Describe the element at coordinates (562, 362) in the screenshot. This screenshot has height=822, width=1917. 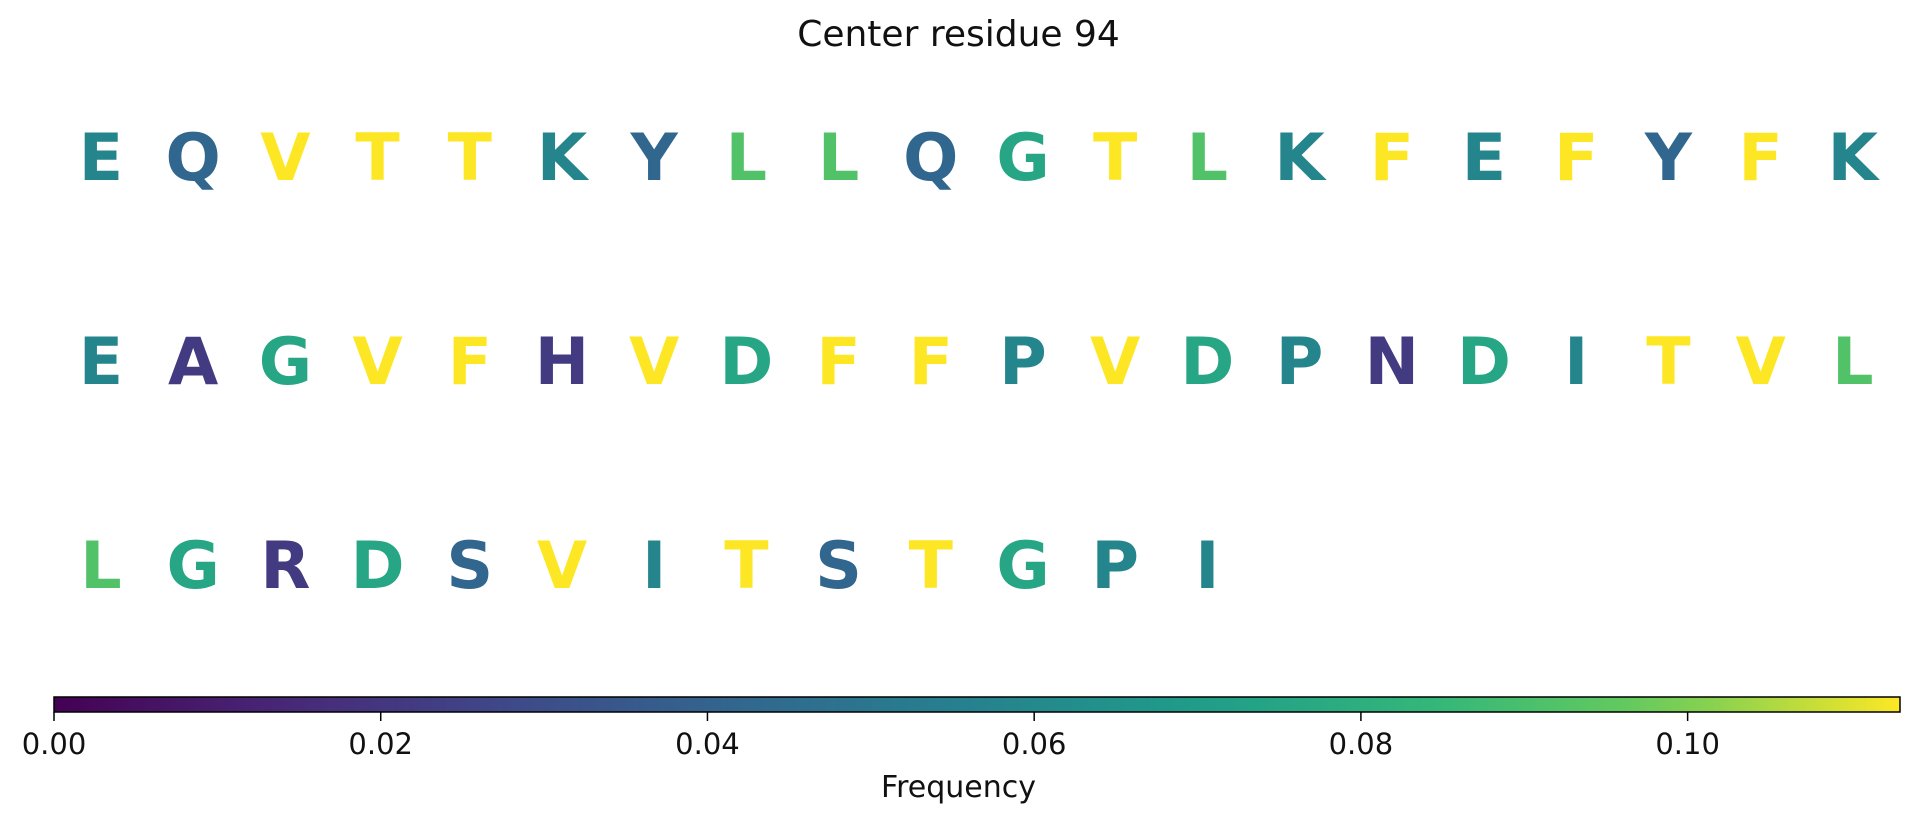
I see `residue-letter: H` at that location.